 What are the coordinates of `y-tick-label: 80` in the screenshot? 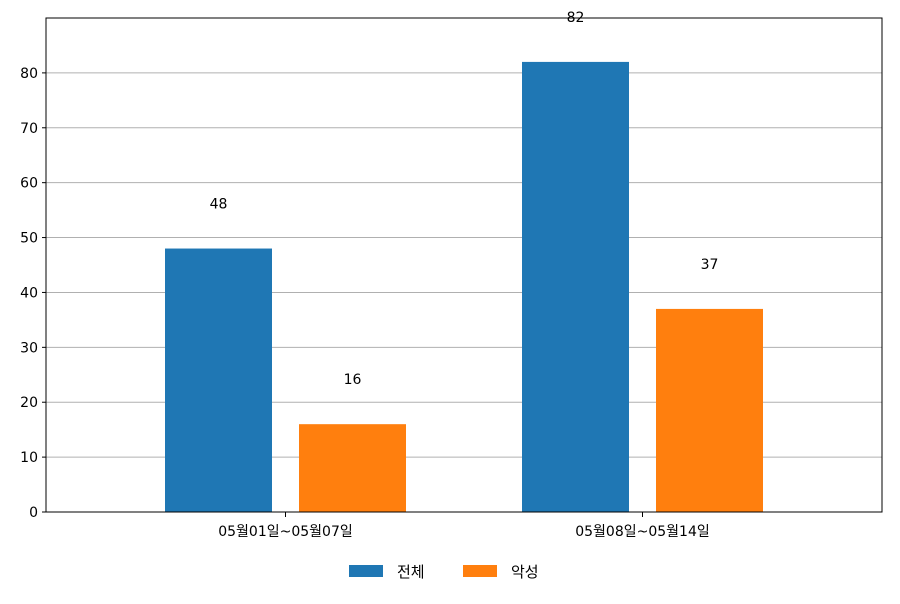 It's located at (29, 74).